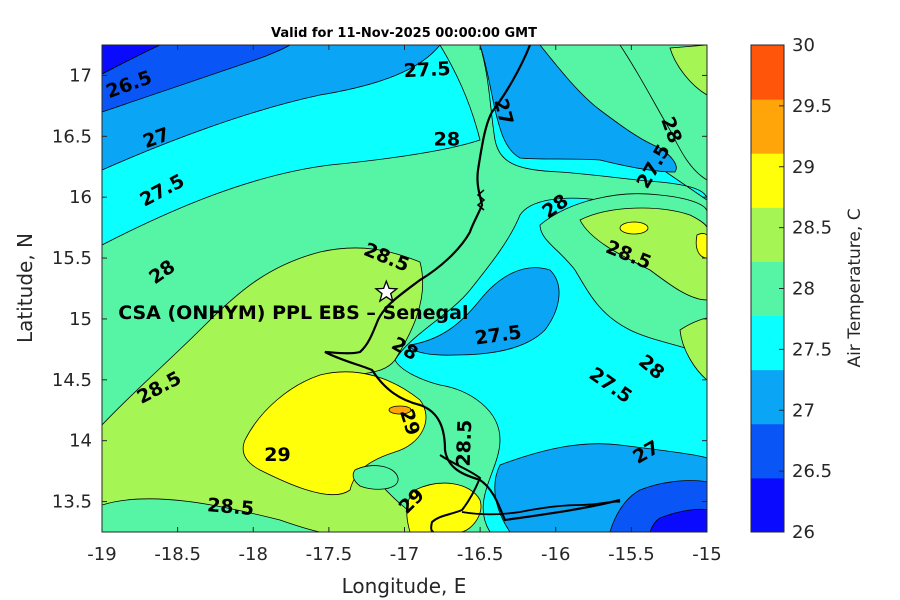 This screenshot has height=600, width=900. I want to click on x-tick-label: -18.5, so click(177, 554).